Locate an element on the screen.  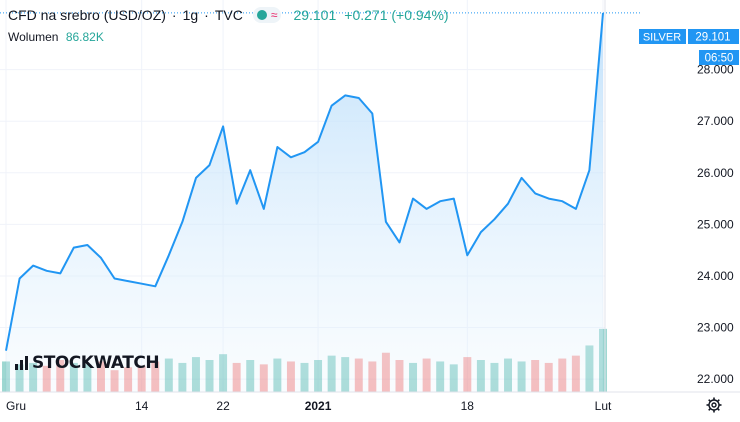
y-tick-label: 23.000 is located at coordinates (715, 328).